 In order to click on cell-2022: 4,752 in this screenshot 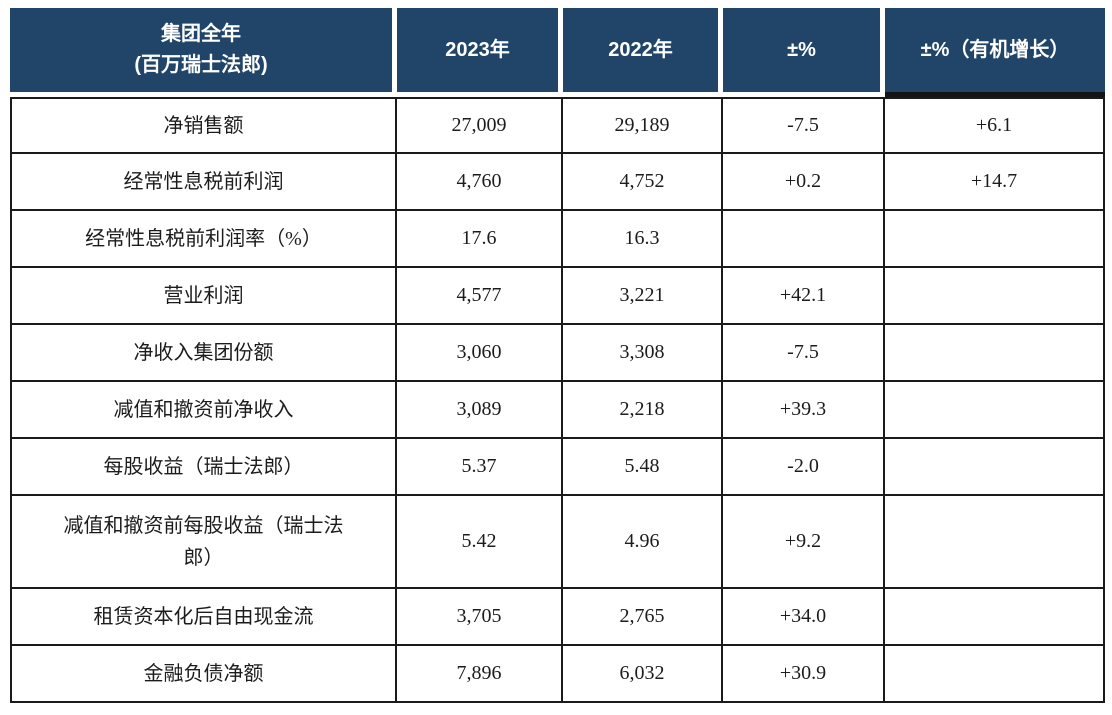, I will do `click(643, 182)`.